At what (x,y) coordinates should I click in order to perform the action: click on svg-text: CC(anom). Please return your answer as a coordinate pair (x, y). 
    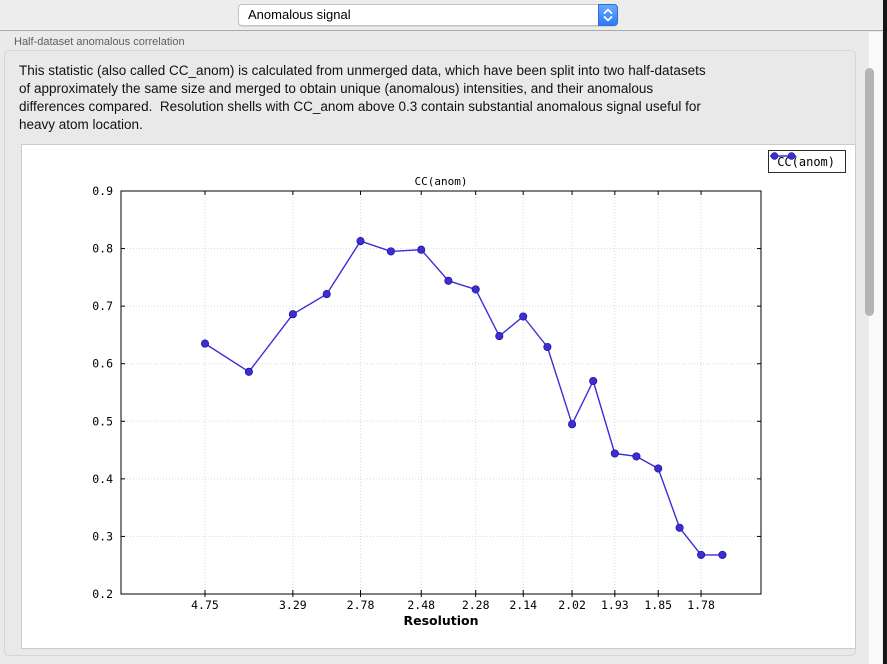
    Looking at the image, I should click on (441, 181).